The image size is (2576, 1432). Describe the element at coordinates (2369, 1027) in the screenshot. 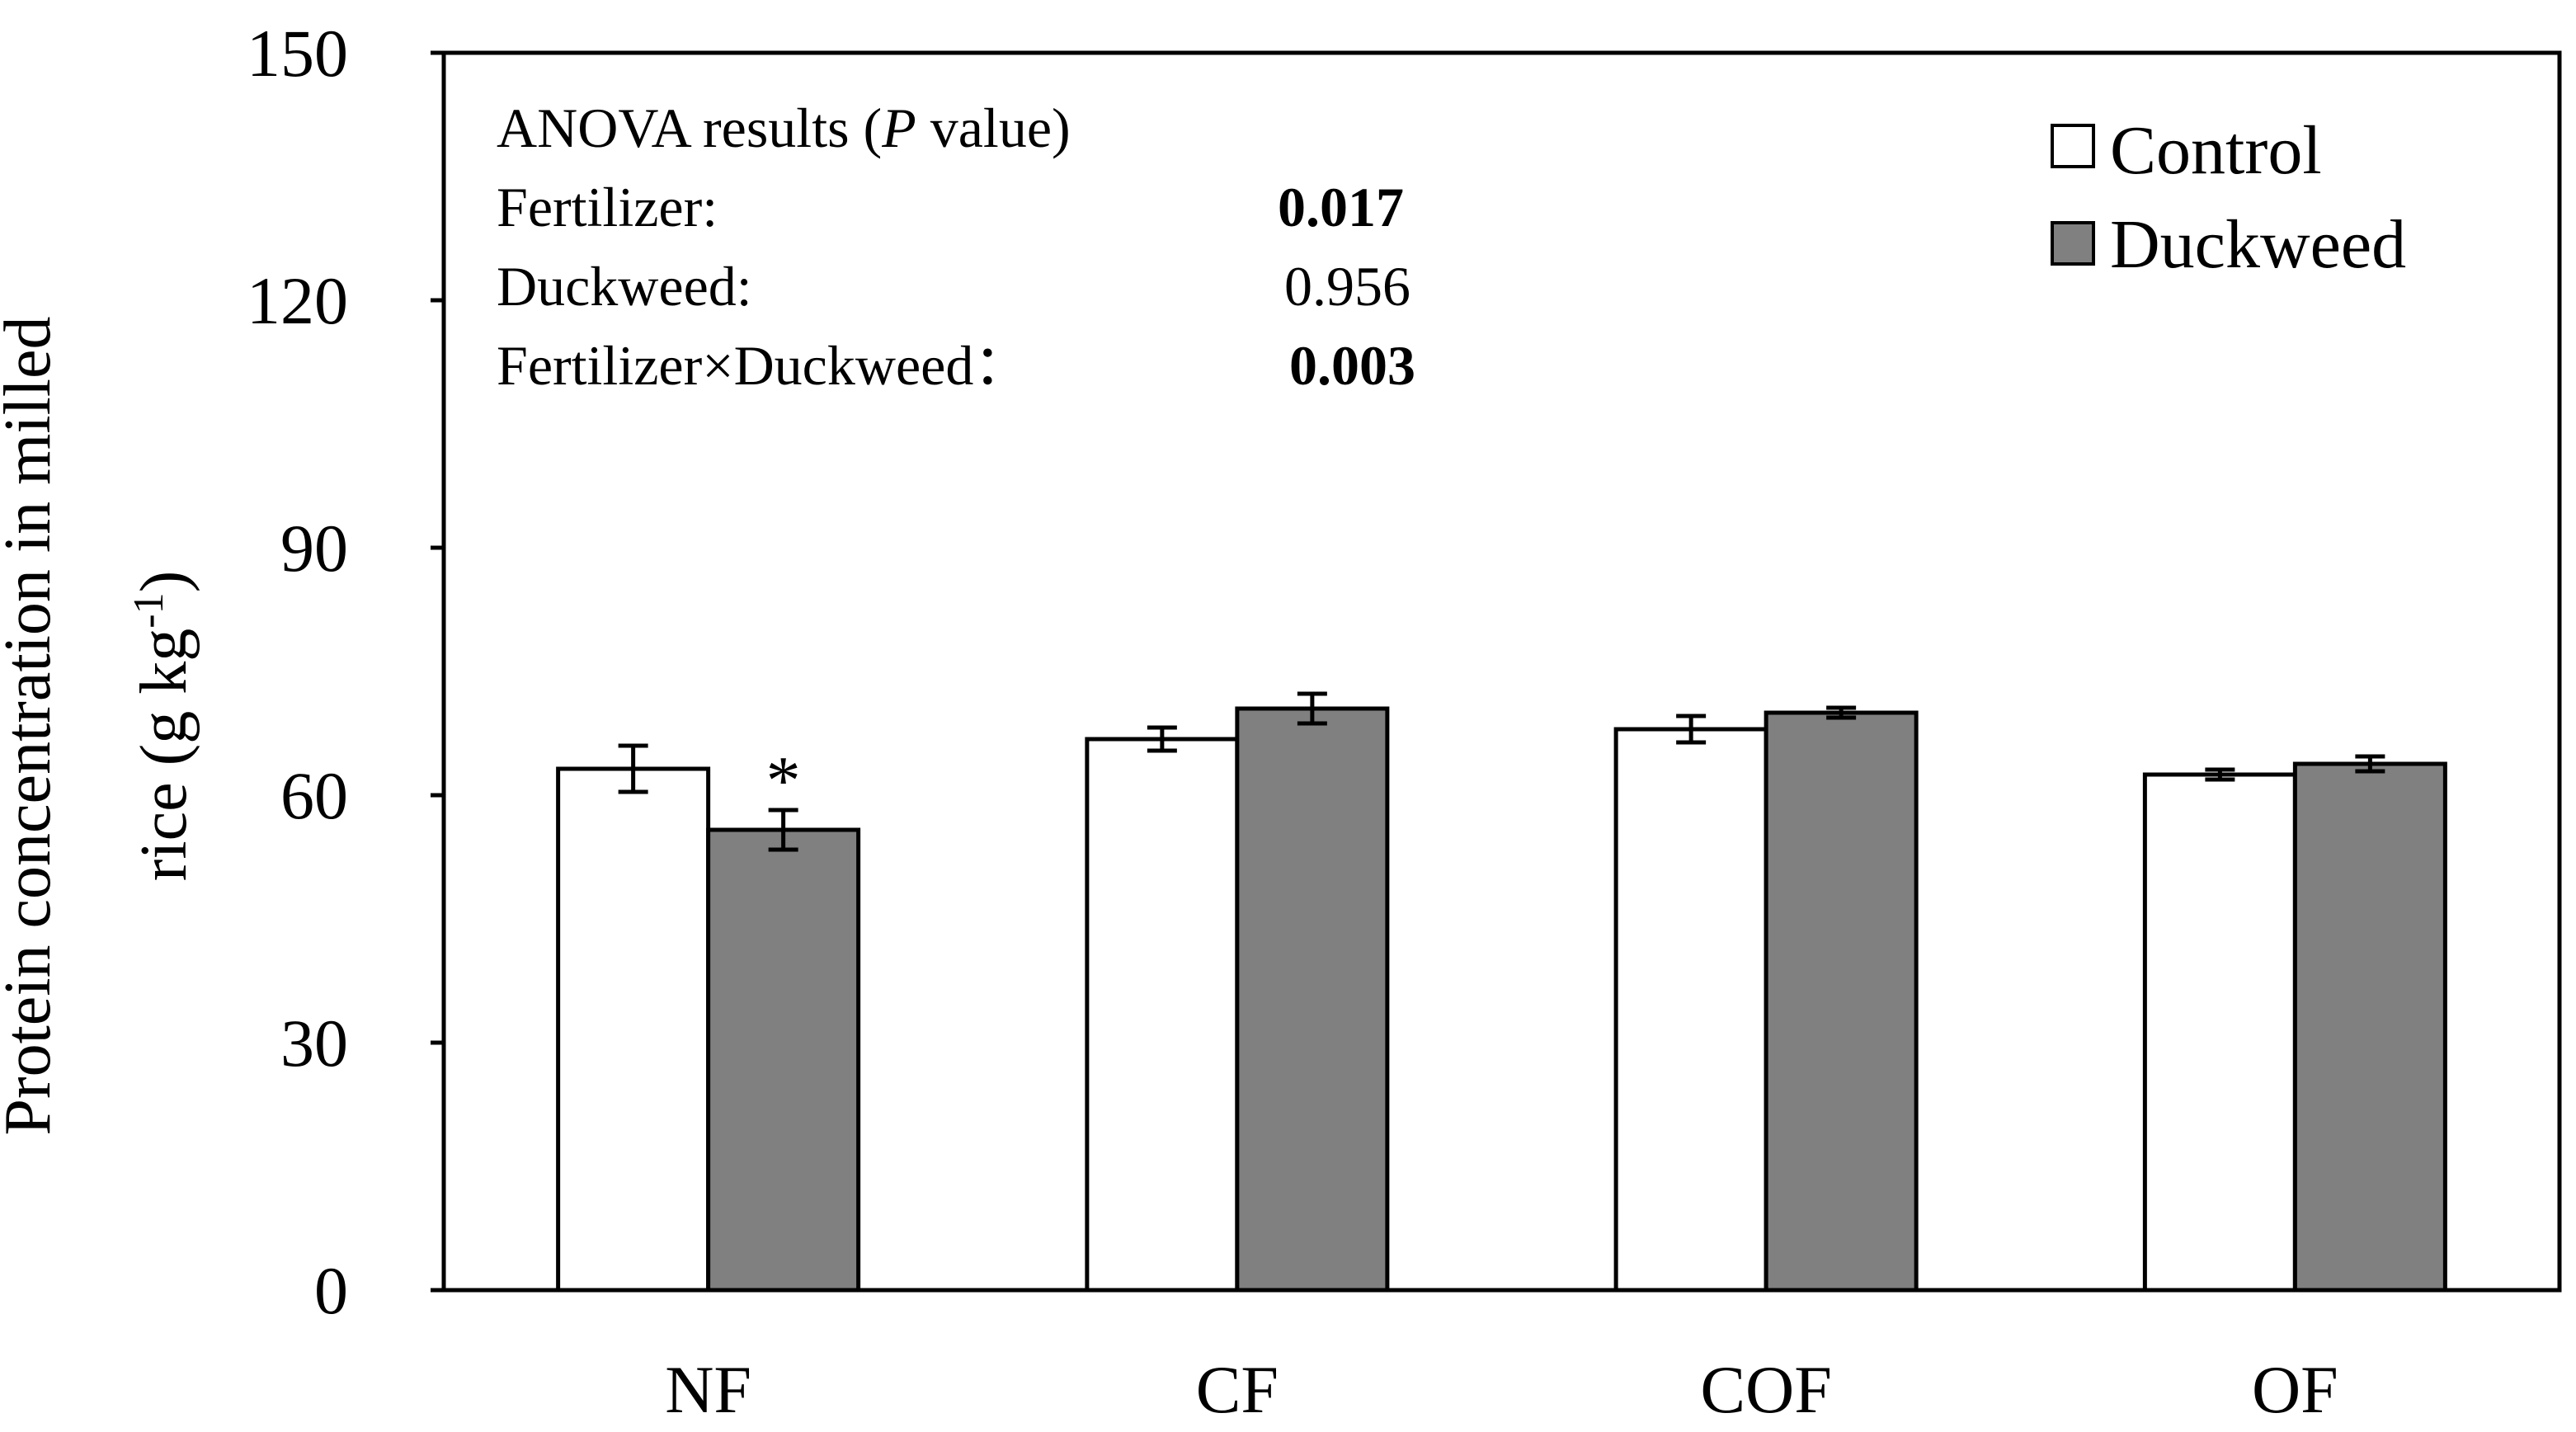

I see `bar-duckweed-of` at that location.